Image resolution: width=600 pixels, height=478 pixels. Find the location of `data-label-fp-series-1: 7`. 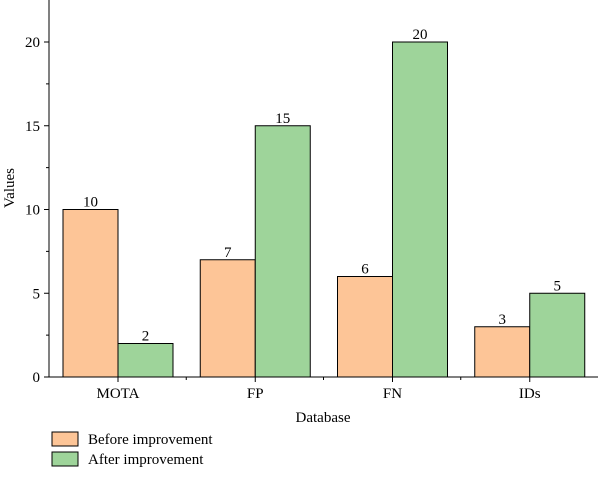

data-label-fp-series-1: 7 is located at coordinates (228, 253).